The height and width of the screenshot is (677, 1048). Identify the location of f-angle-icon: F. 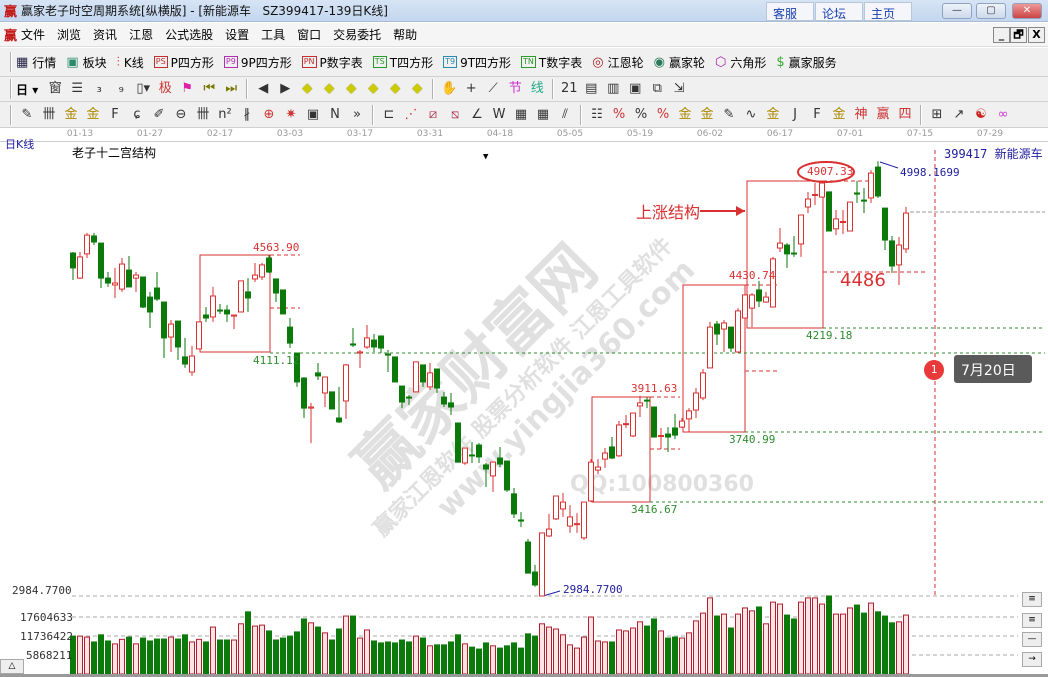
(817, 114).